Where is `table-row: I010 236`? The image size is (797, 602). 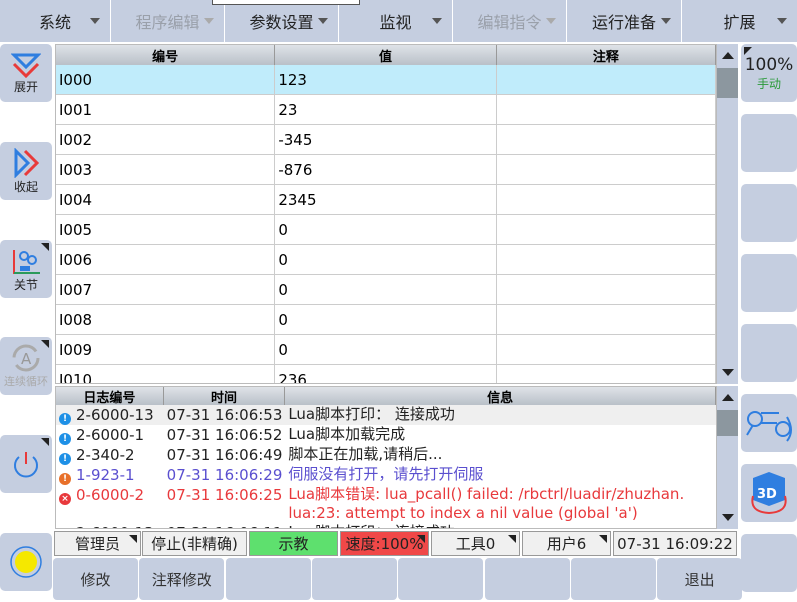 table-row: I010 236 is located at coordinates (386, 374).